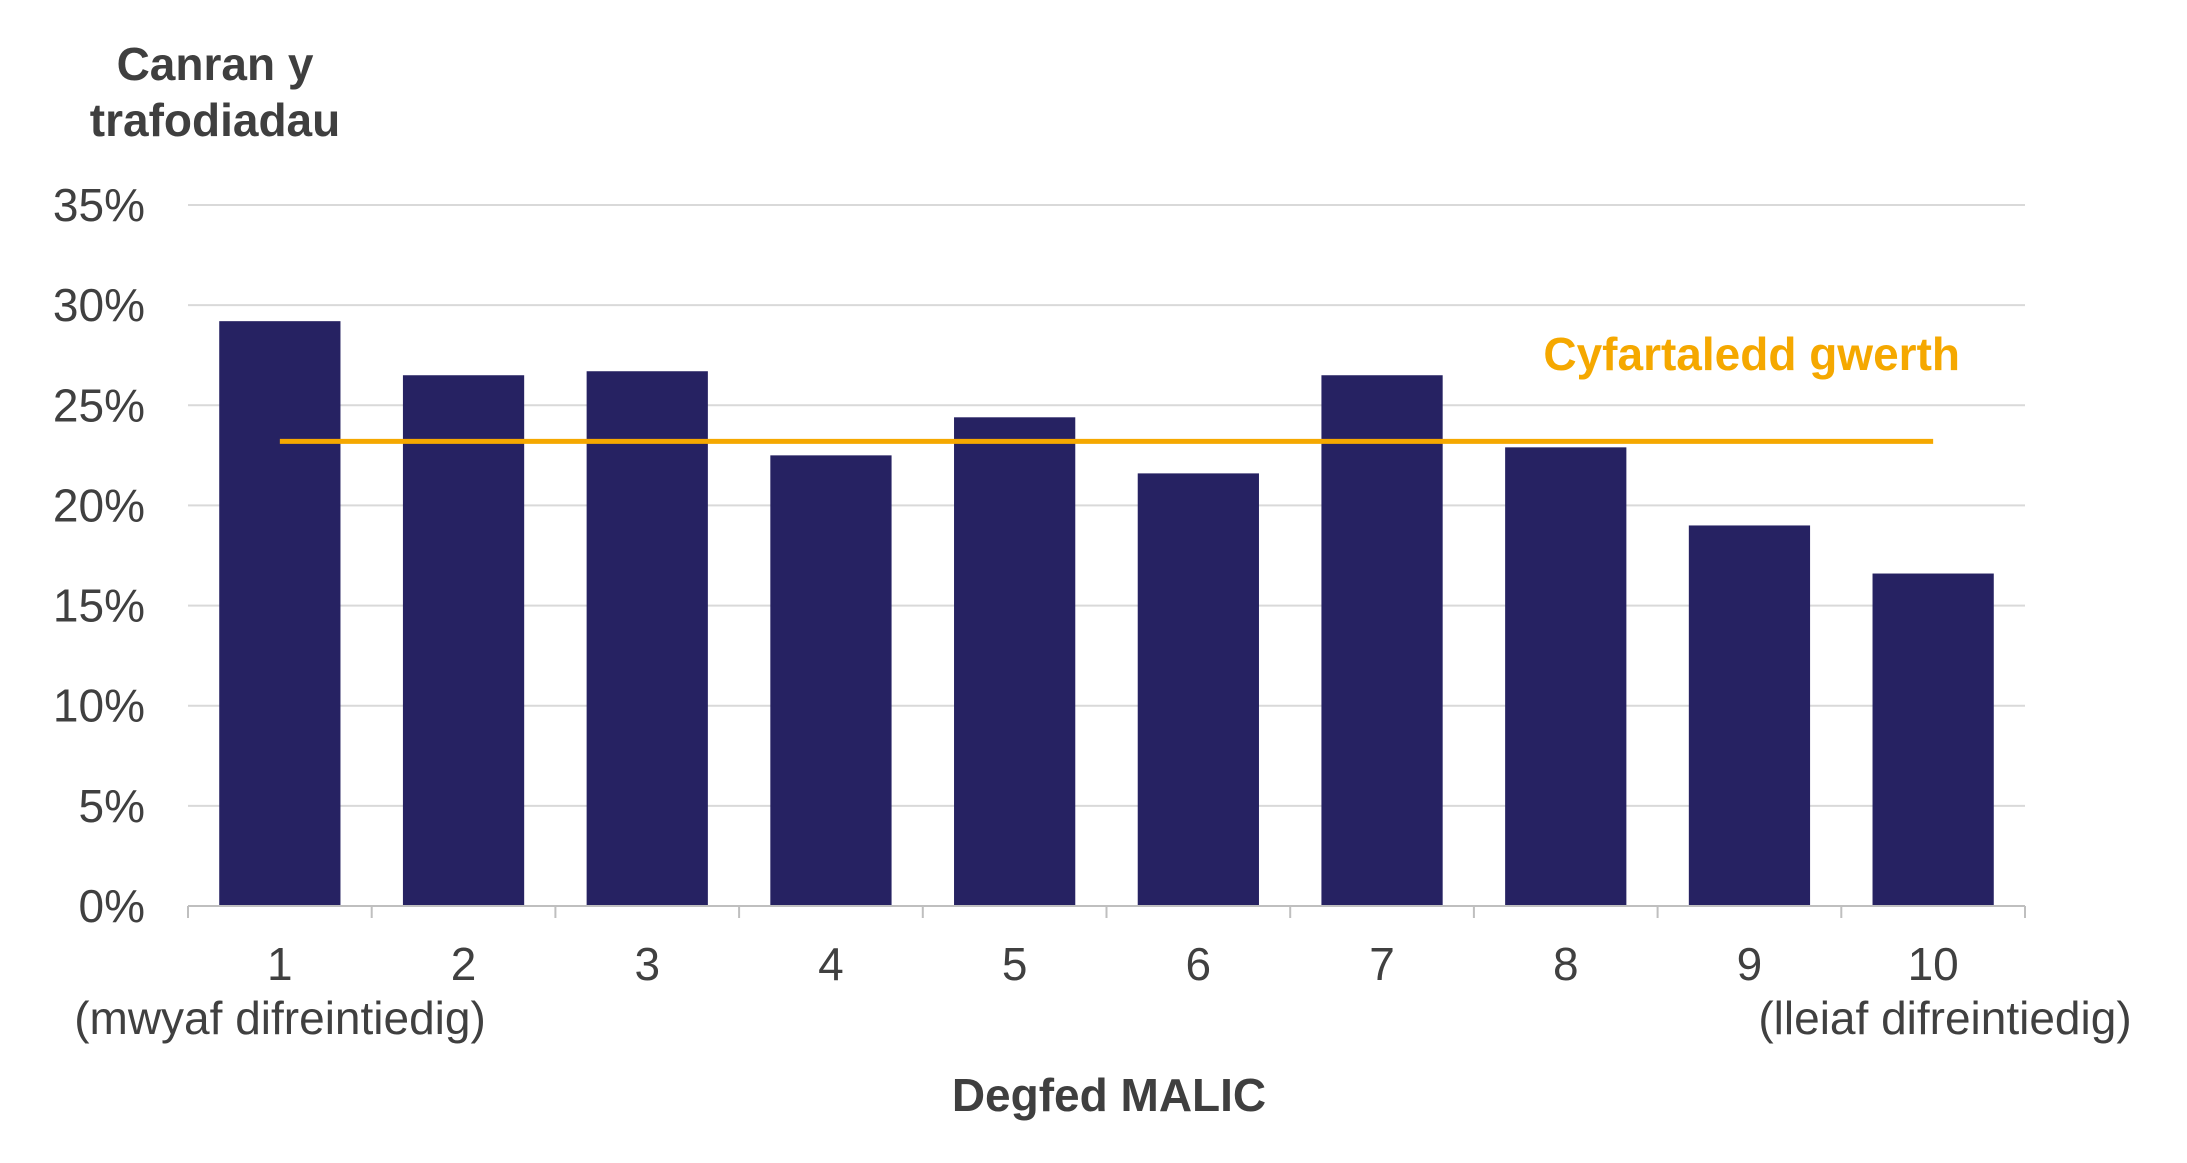 Image resolution: width=2187 pixels, height=1163 pixels. Describe the element at coordinates (1382, 964) in the screenshot. I see `x-tick-label: 7` at that location.